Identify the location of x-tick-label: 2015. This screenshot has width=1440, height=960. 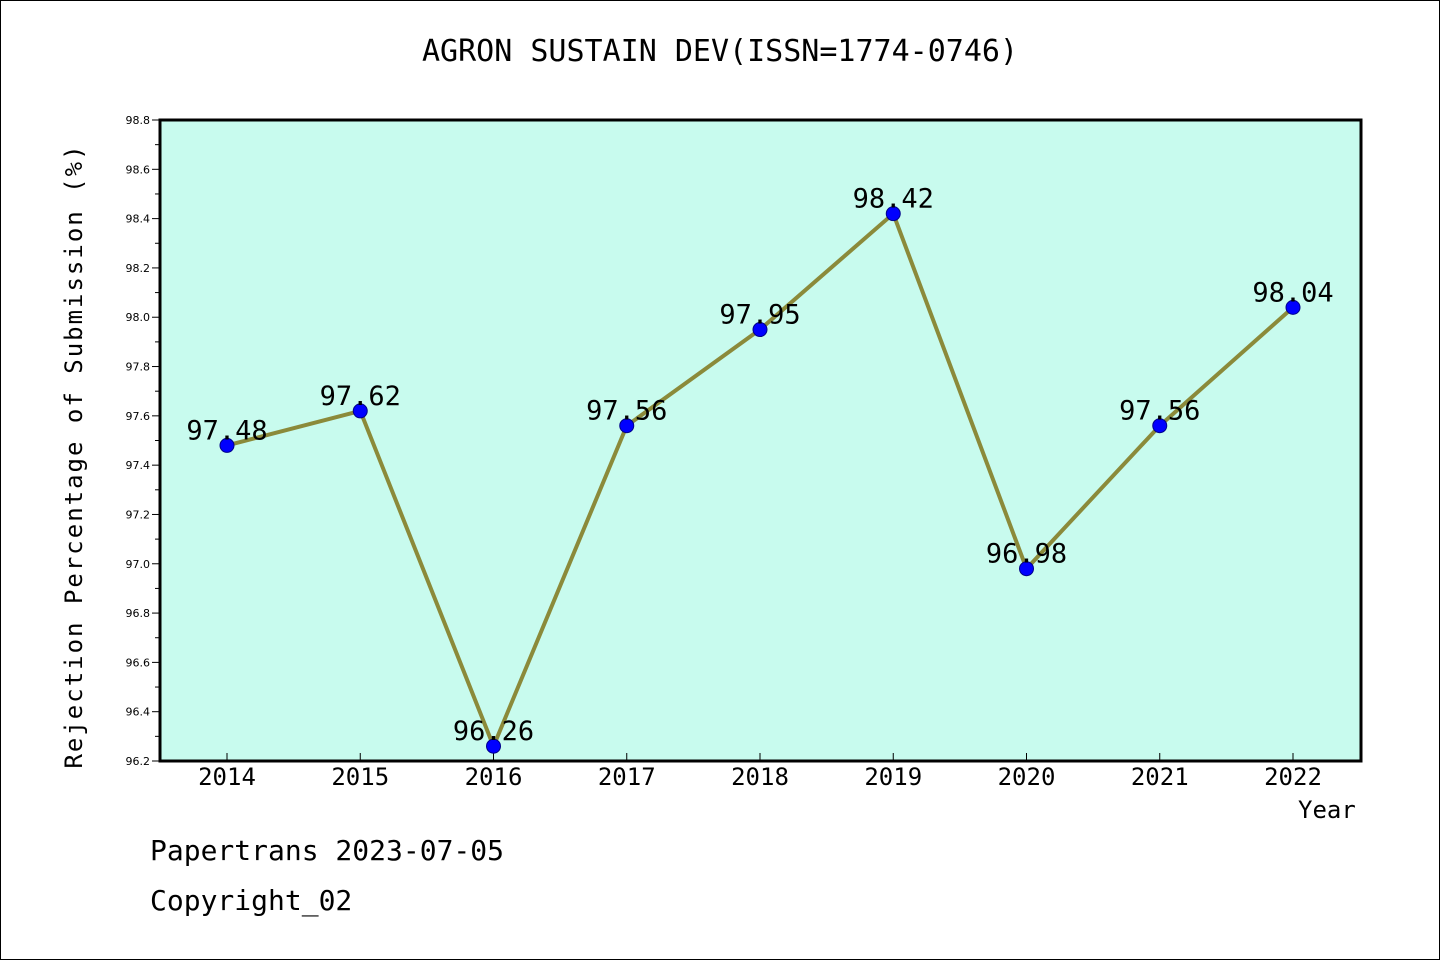
(360, 777).